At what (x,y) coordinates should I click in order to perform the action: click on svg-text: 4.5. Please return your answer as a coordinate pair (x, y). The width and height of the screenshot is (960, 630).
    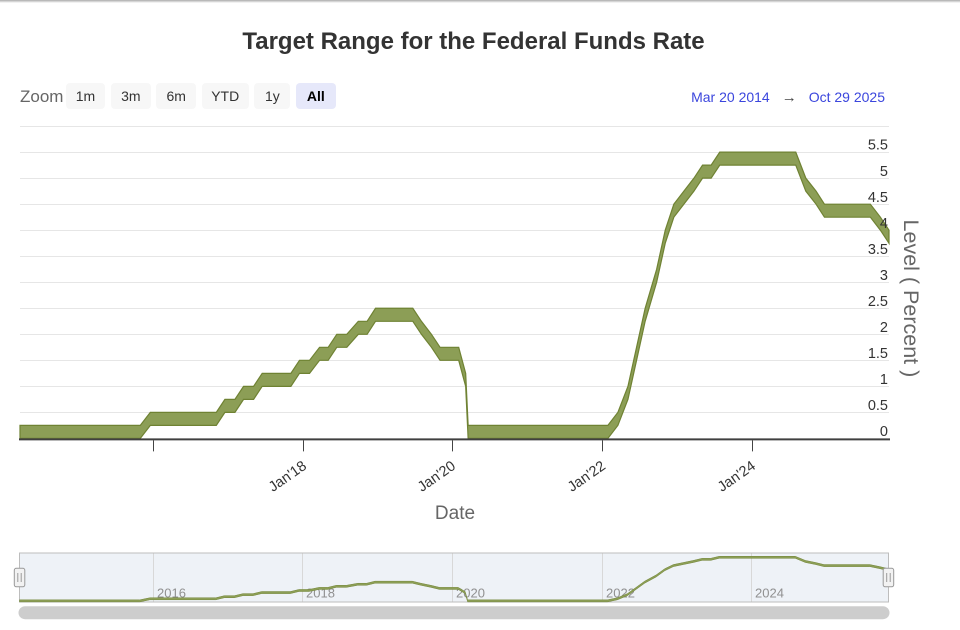
    Looking at the image, I should click on (878, 198).